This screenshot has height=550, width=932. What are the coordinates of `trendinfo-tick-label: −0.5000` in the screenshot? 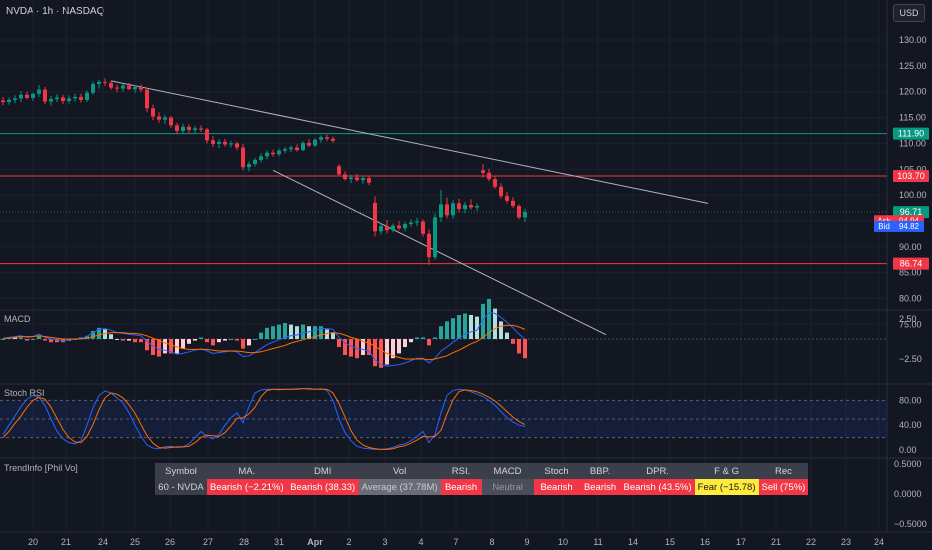 It's located at (910, 524).